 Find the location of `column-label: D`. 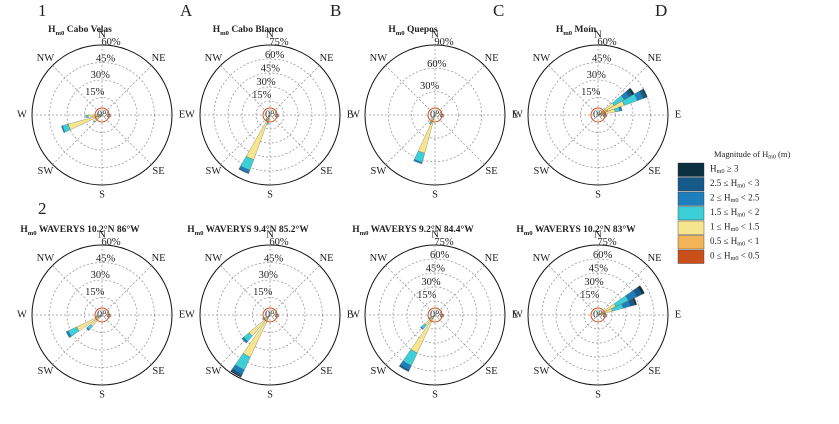

column-label: D is located at coordinates (661, 10).